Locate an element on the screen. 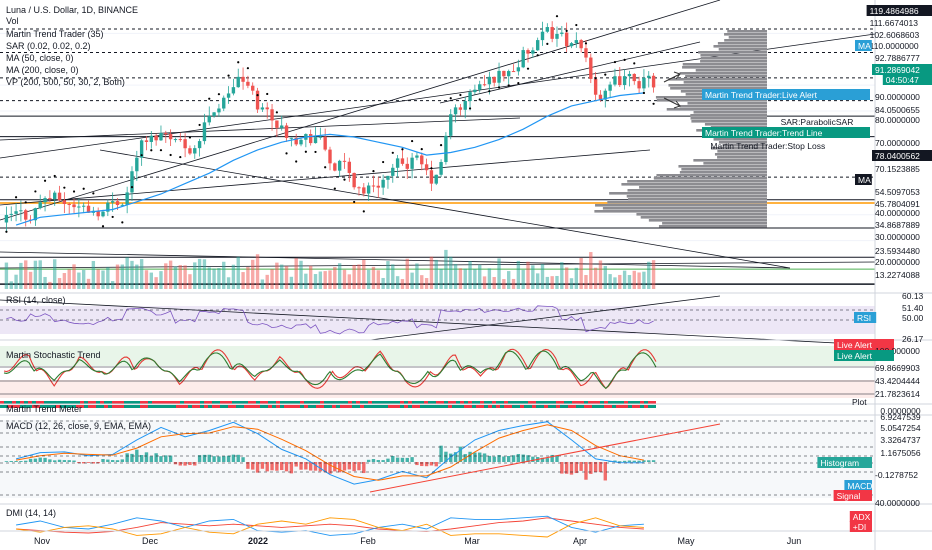 This screenshot has width=932, height=550. indicator-ma50: MA (50, close, 0) is located at coordinates (40, 58).